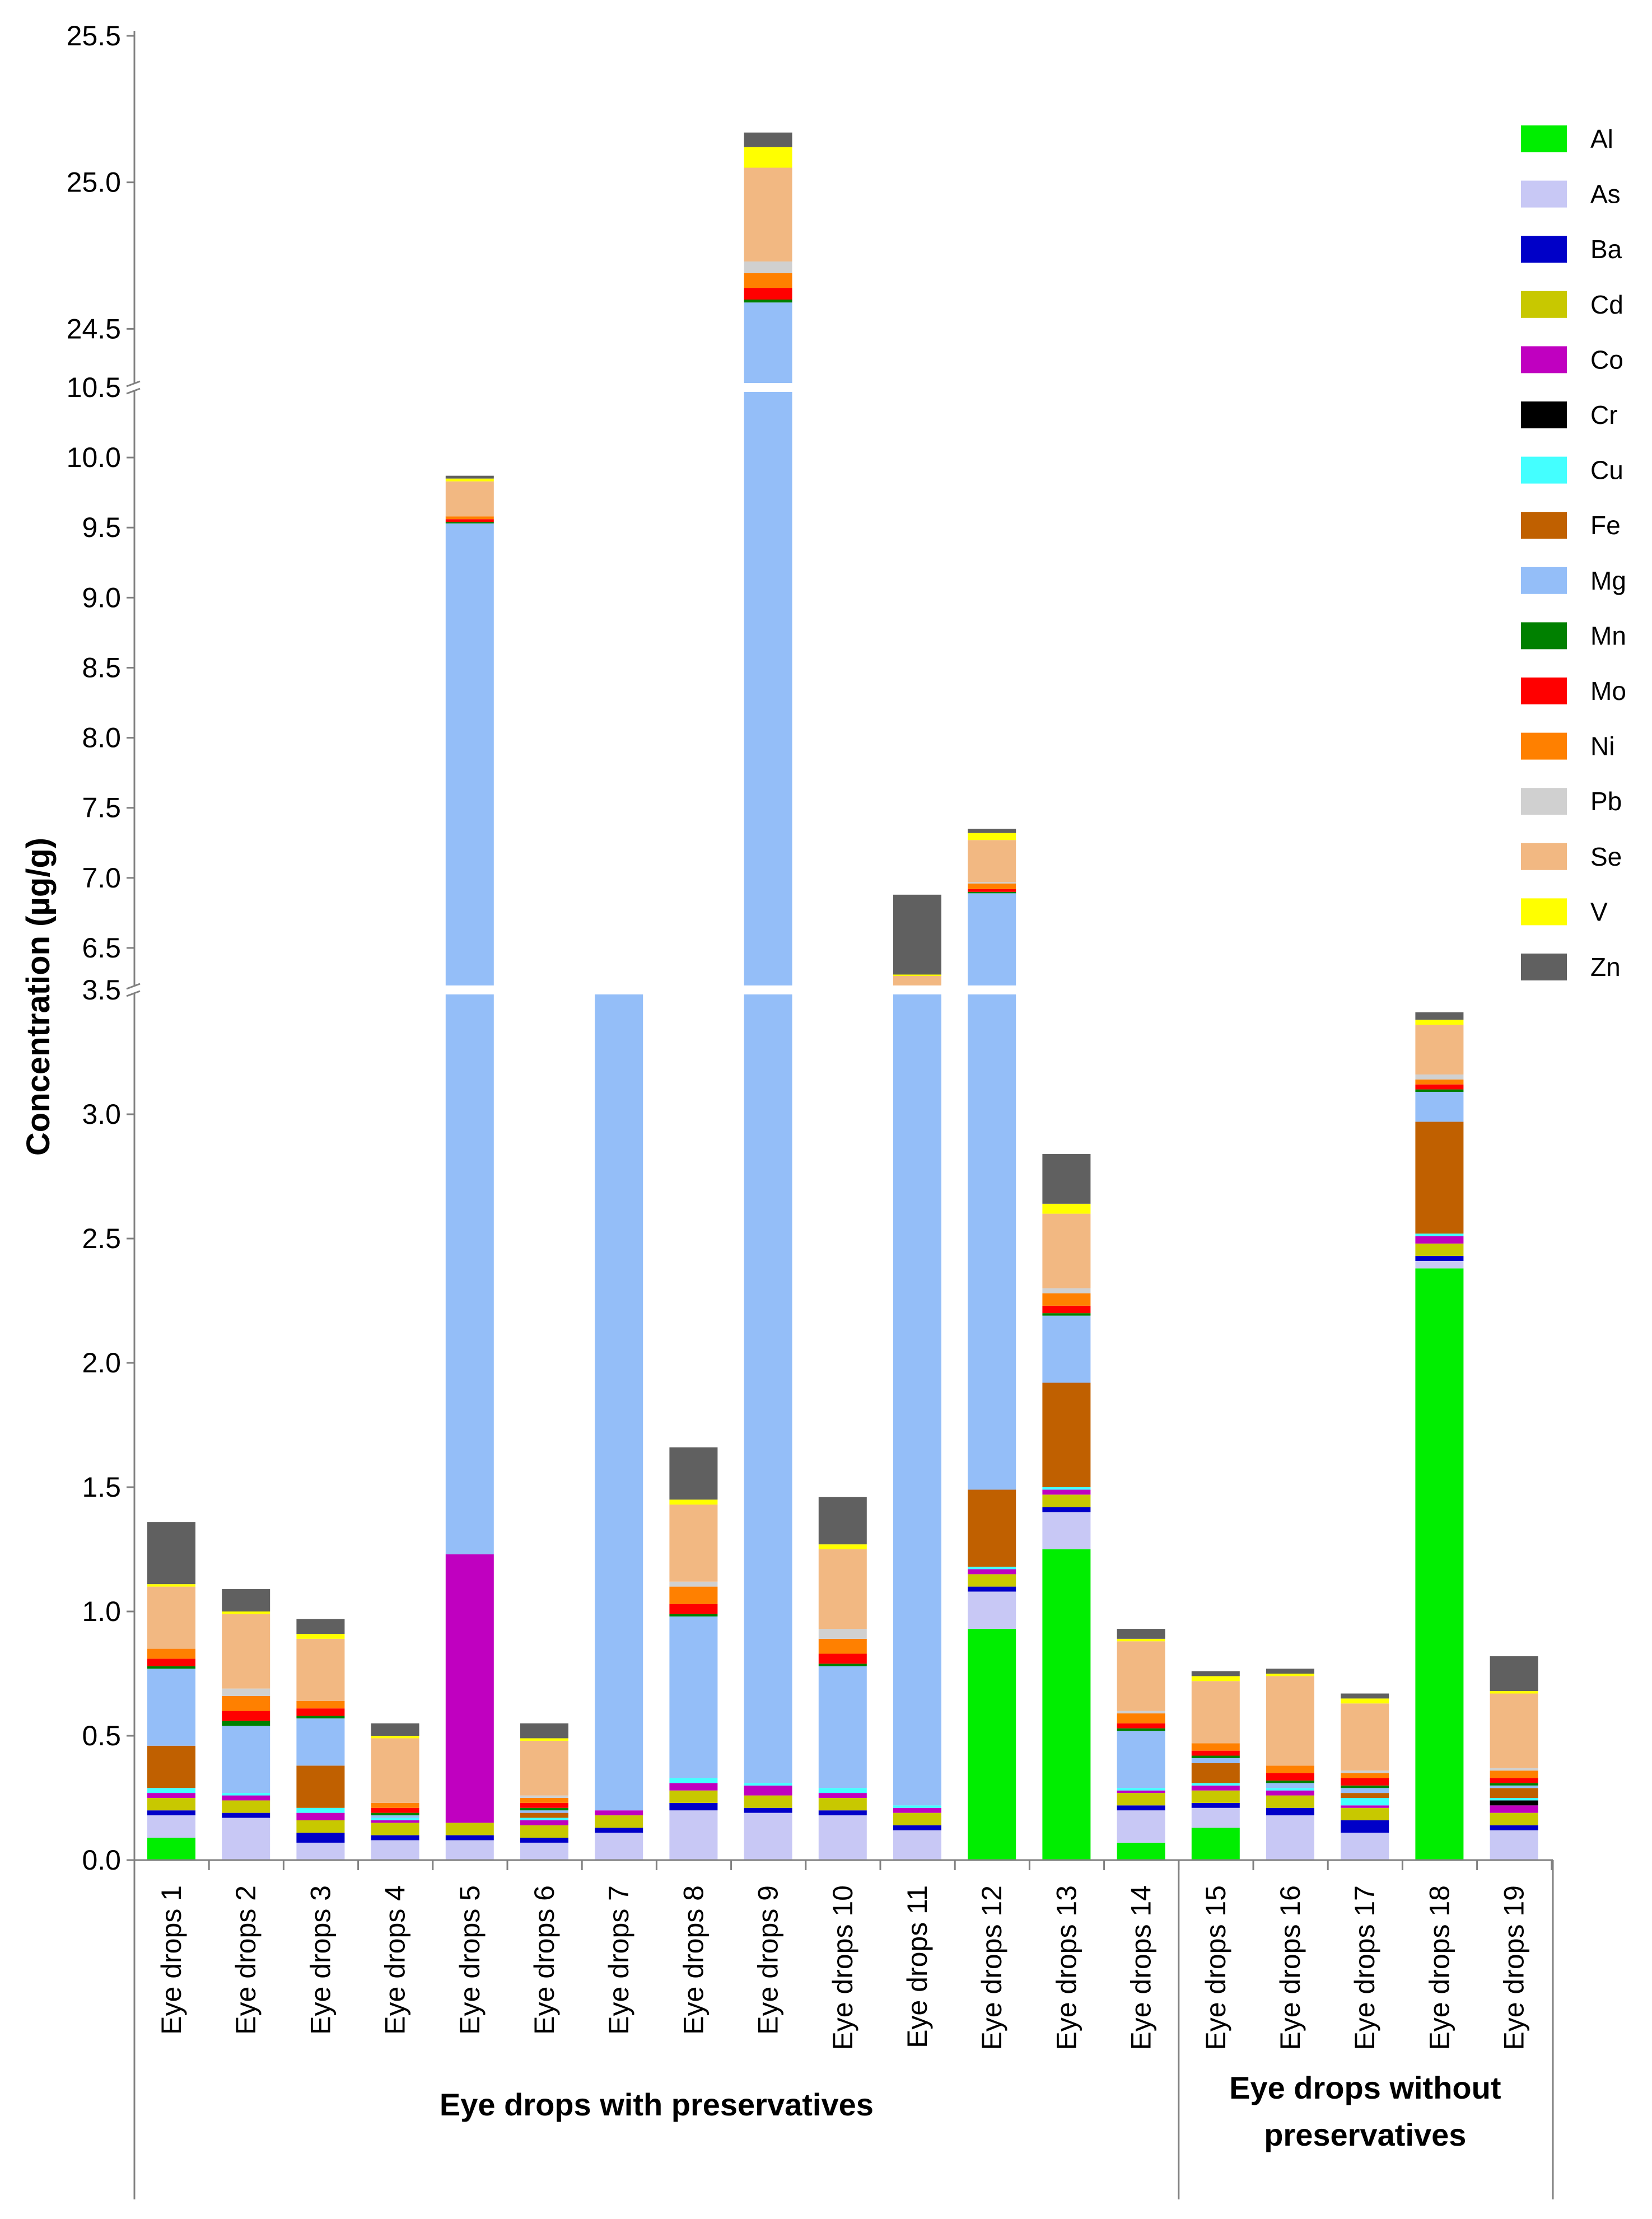 This screenshot has width=1652, height=2219. I want to click on y-tick-label: 24.5, so click(94, 328).